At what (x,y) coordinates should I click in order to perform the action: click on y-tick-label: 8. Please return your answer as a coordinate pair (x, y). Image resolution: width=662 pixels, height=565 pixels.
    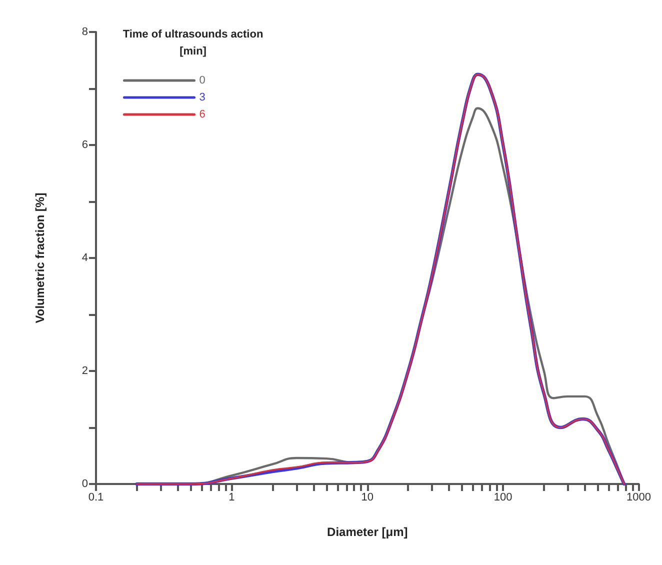
    Looking at the image, I should click on (85, 32).